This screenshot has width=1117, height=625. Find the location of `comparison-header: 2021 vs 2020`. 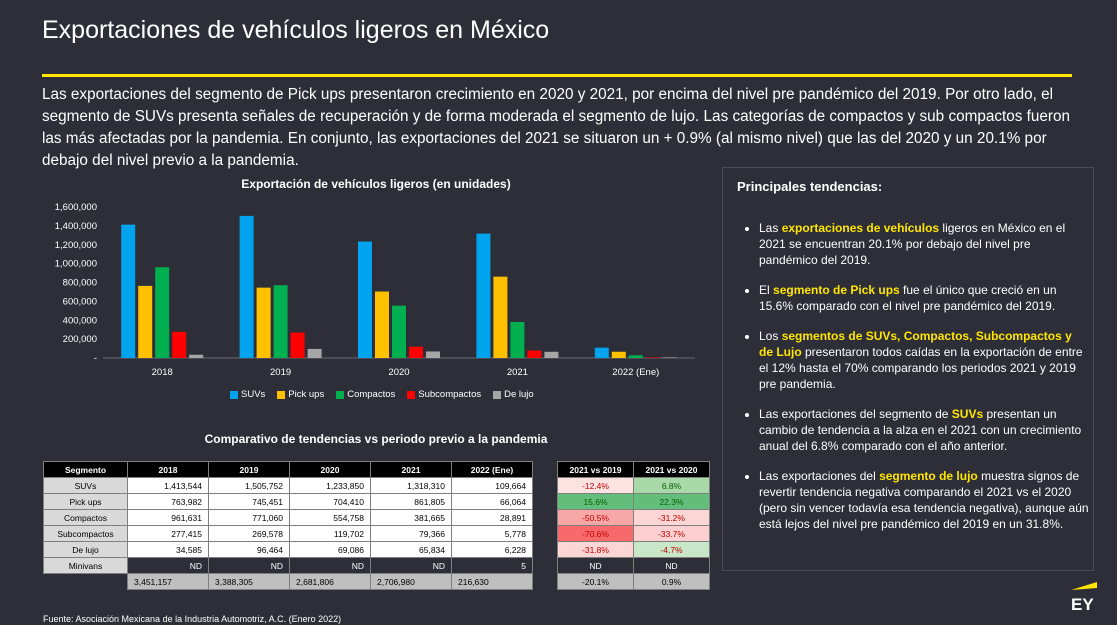

comparison-header: 2021 vs 2020 is located at coordinates (671, 469).